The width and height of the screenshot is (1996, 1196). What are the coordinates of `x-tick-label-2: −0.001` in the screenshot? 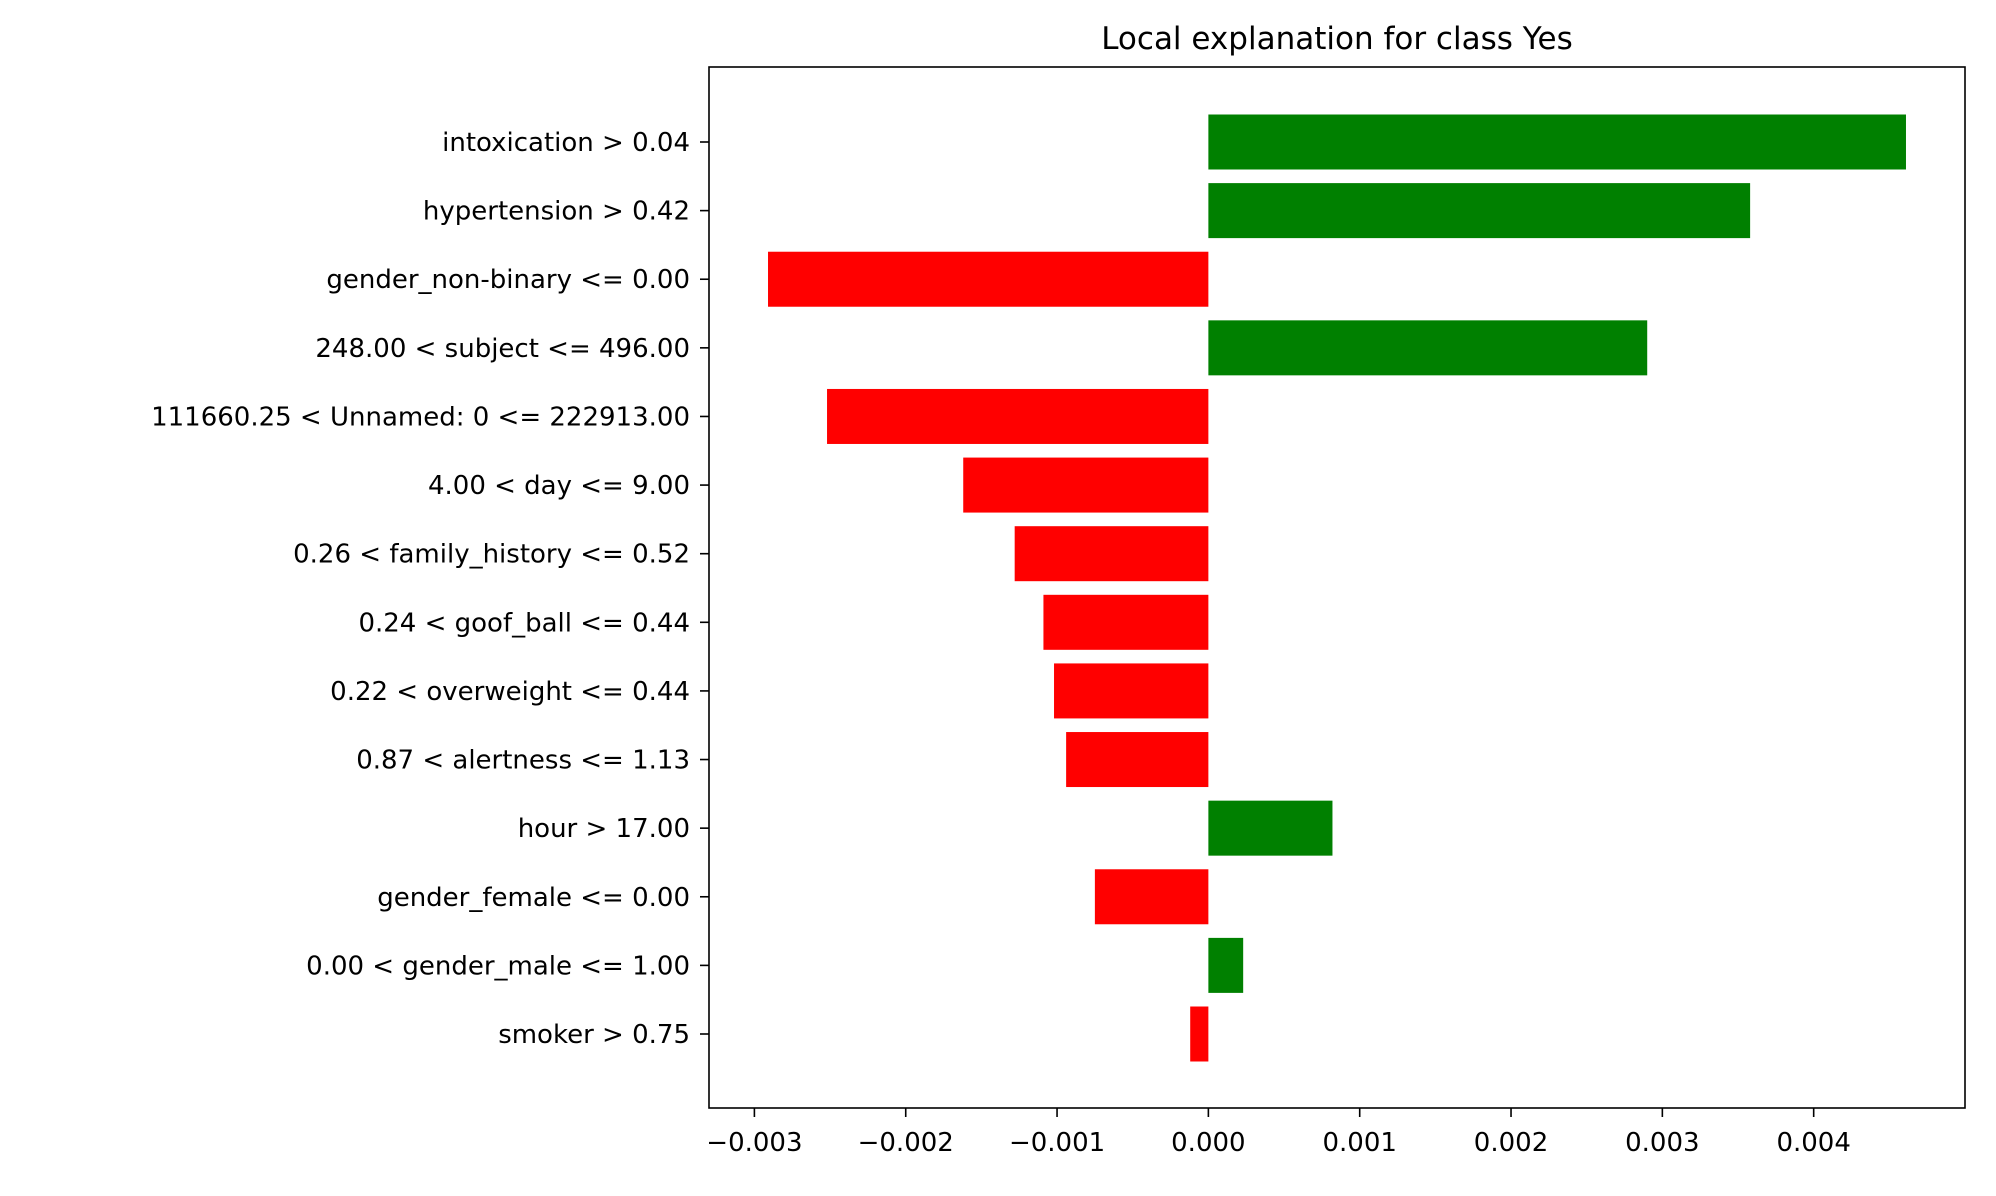 It's located at (1057, 1143).